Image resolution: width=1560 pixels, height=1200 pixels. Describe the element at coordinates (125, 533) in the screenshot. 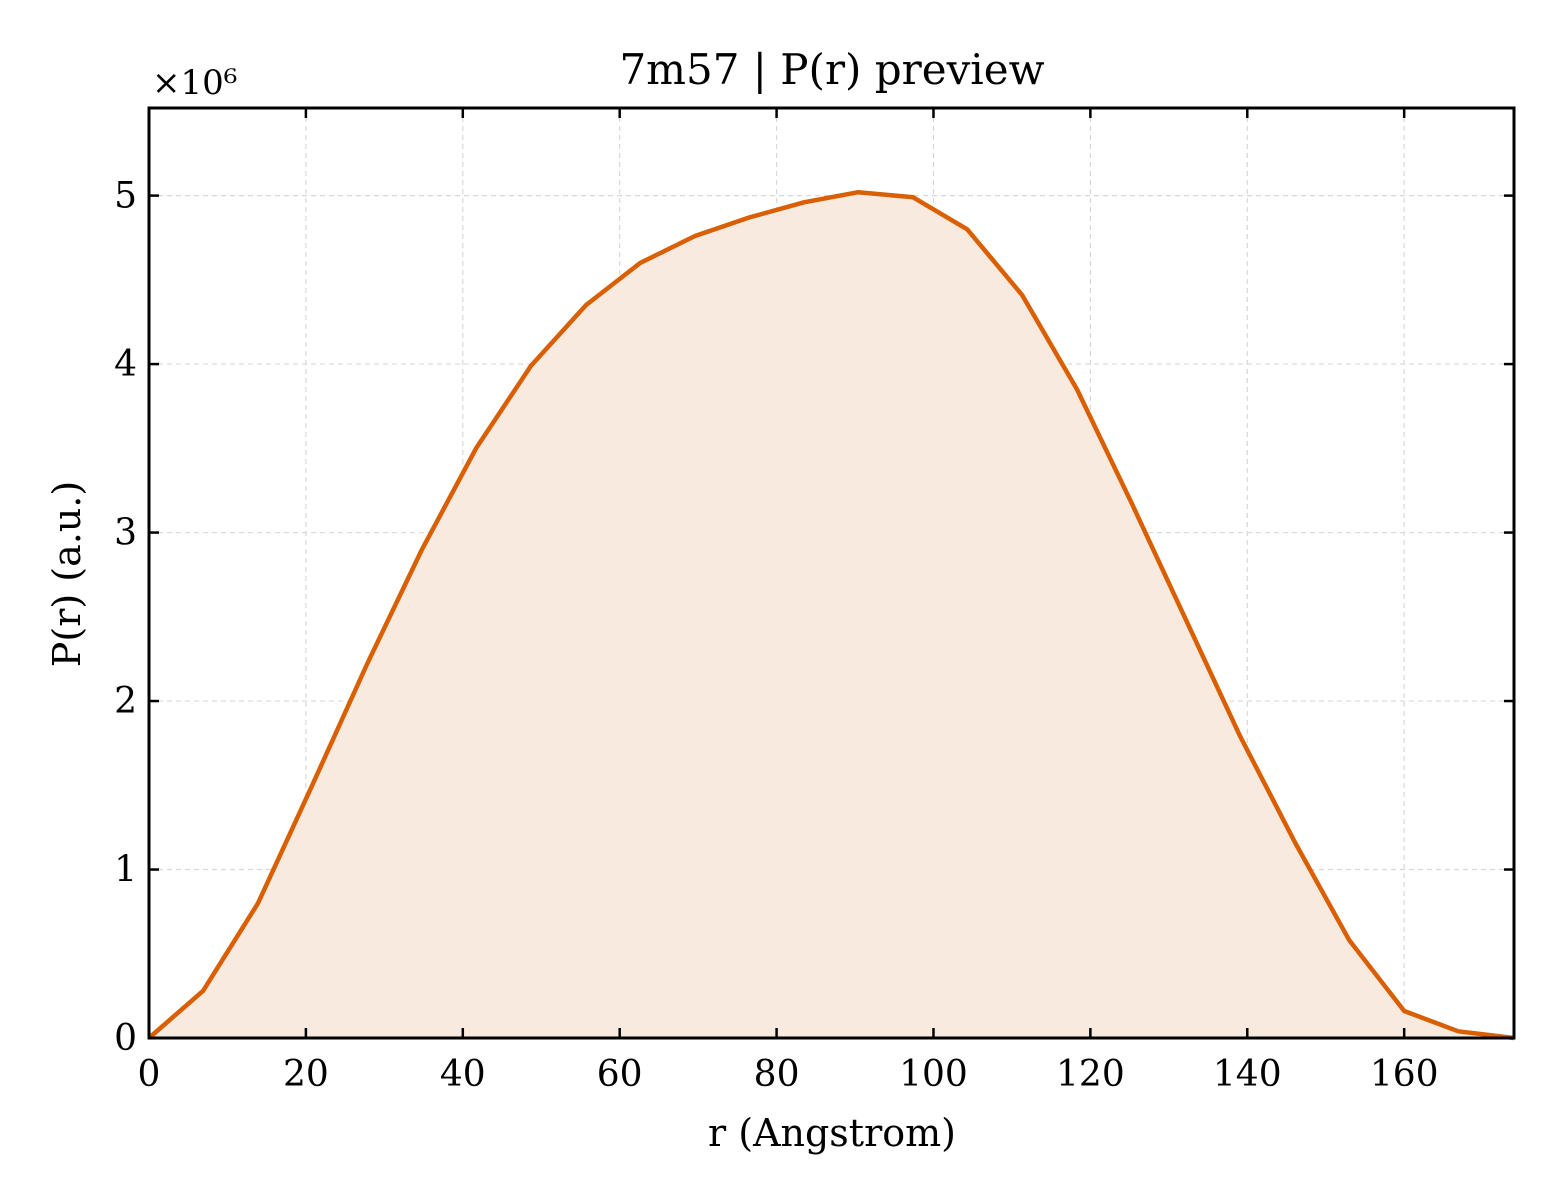

I see `y-tick-label: 3` at that location.